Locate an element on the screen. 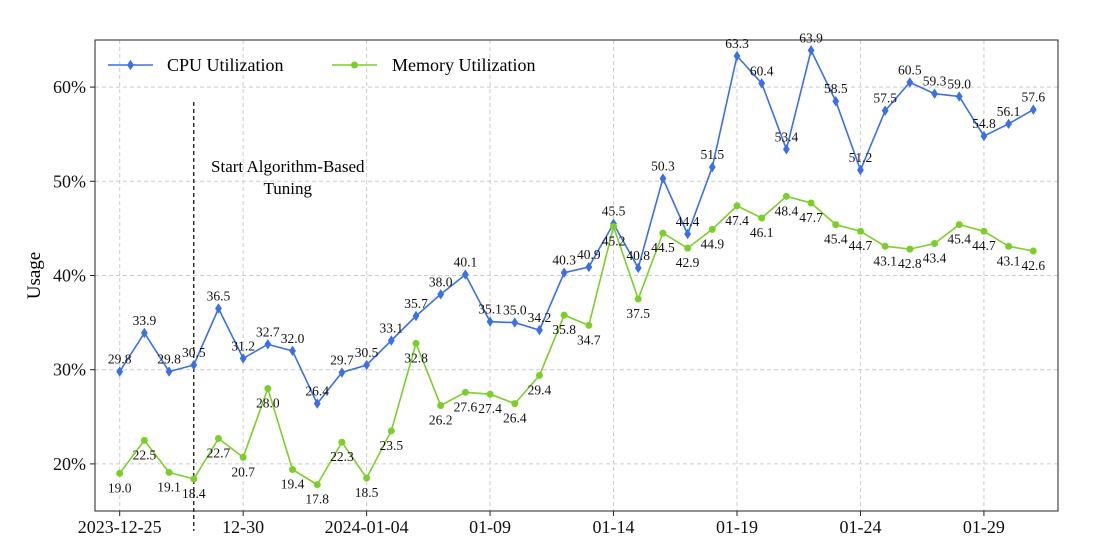 This screenshot has width=1106, height=554. memory-utilization-data-label: 34.7 is located at coordinates (589, 339).